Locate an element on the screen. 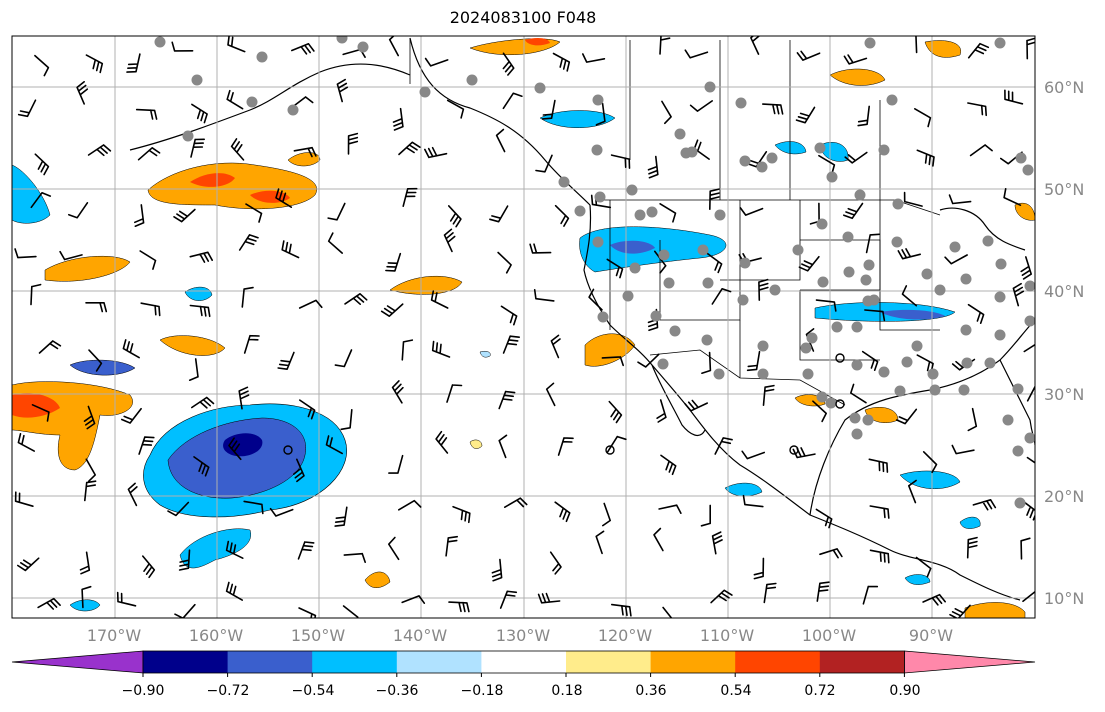 The width and height of the screenshot is (1105, 712). contour-neg-light is located at coordinates (485, 354).